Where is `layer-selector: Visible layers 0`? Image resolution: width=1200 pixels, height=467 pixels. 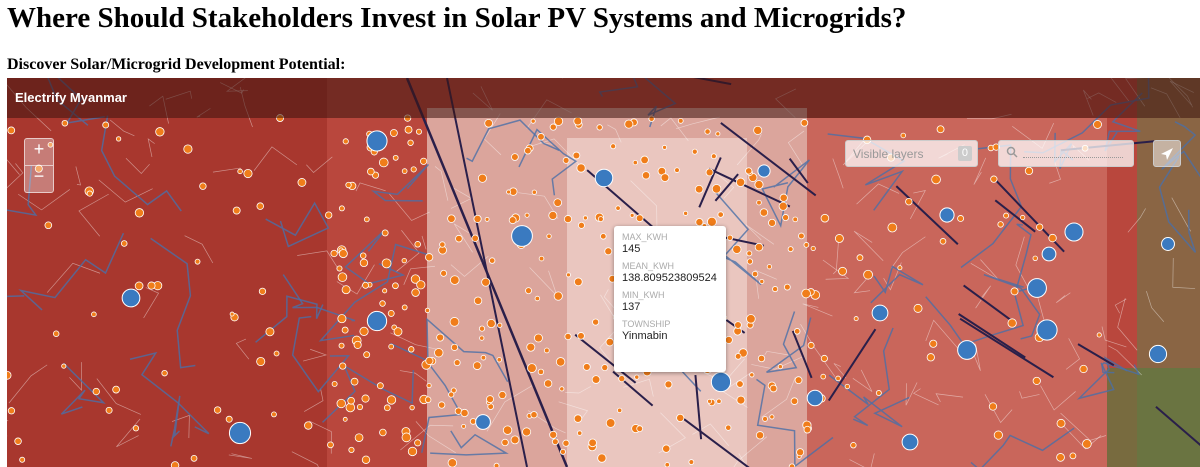 layer-selector: Visible layers 0 is located at coordinates (911, 153).